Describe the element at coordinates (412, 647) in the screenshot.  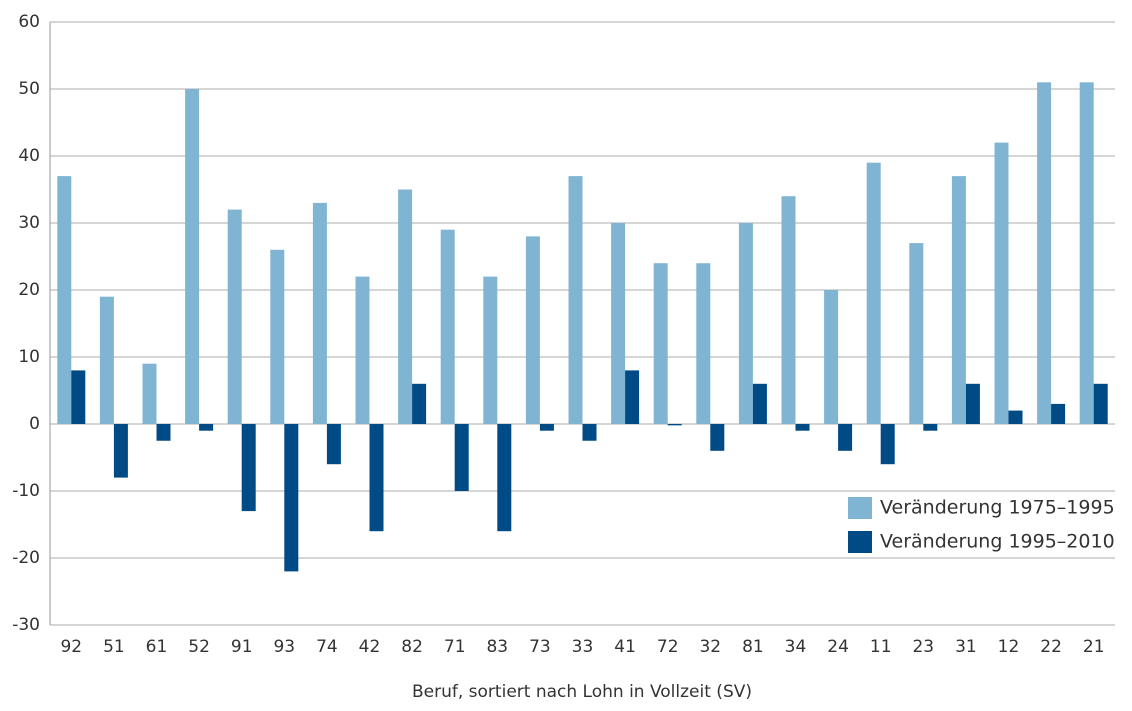
I see `x-tick-label: 82` at that location.